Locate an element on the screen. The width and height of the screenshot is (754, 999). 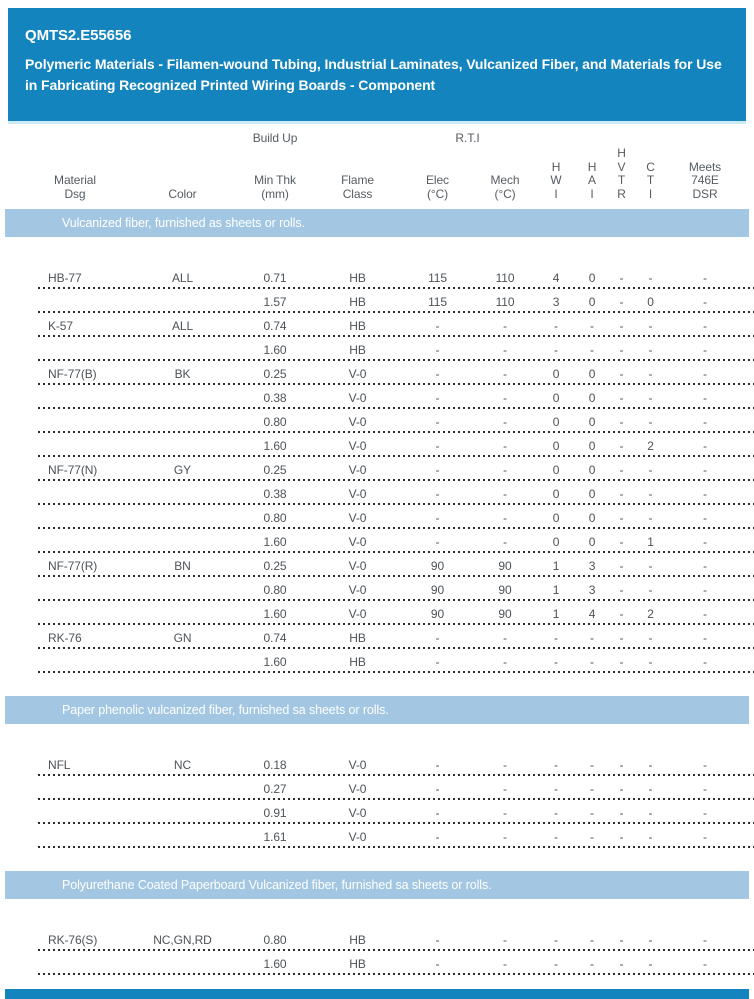
column-header-hai: H A I is located at coordinates (592, 180).